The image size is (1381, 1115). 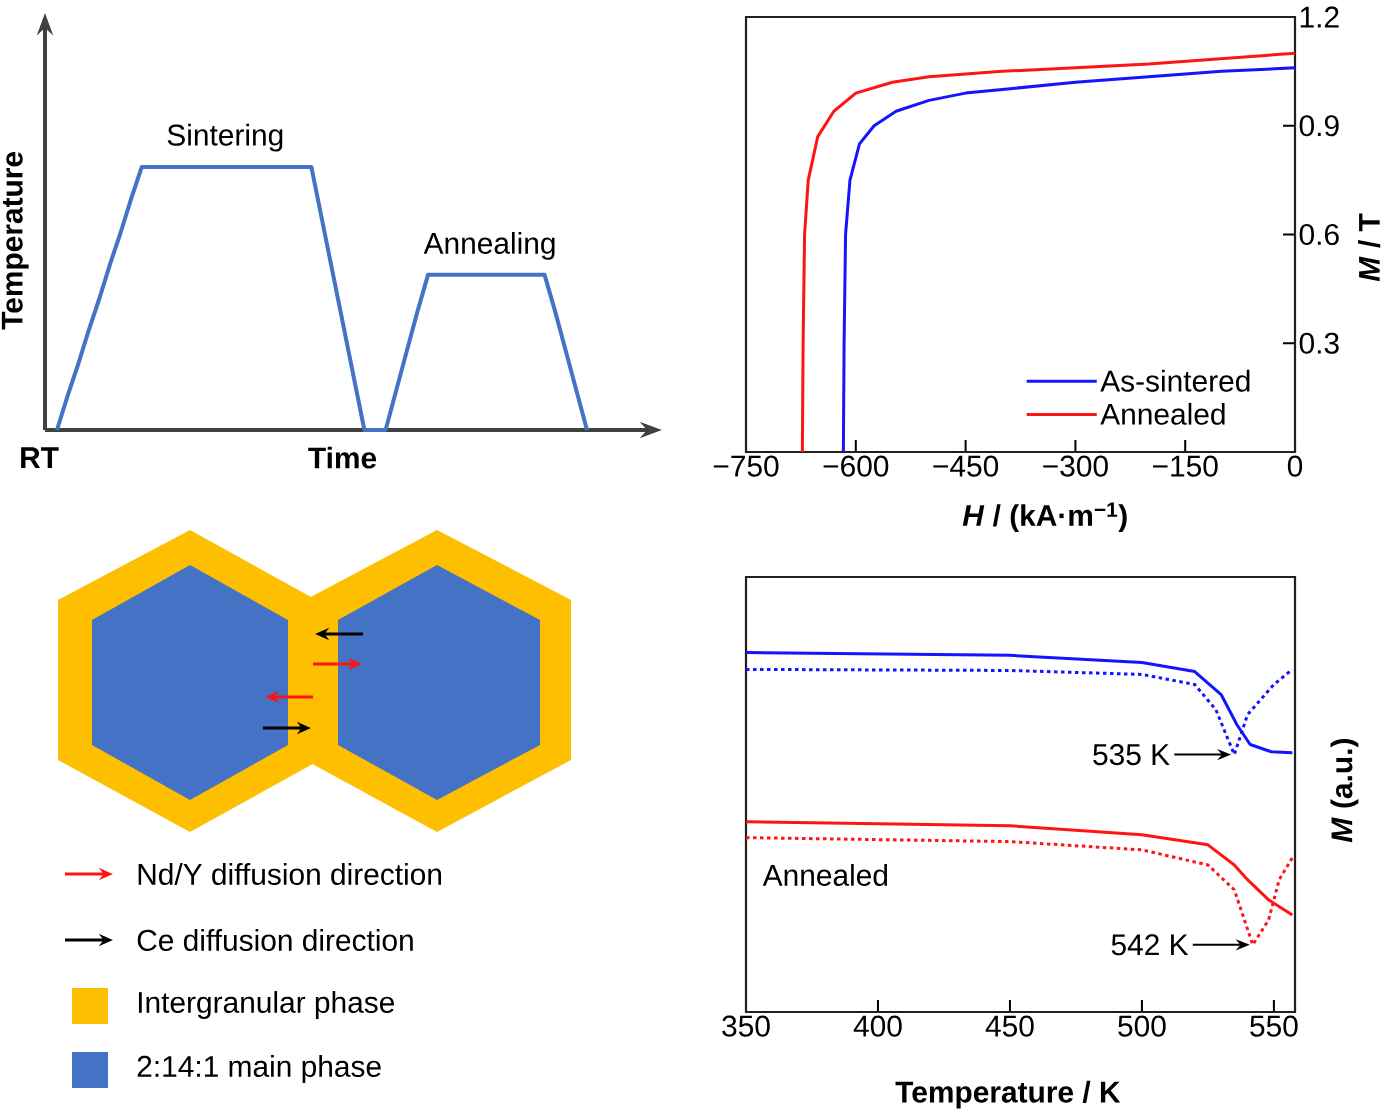 I want to click on annotation: Annealing, so click(x=489, y=245).